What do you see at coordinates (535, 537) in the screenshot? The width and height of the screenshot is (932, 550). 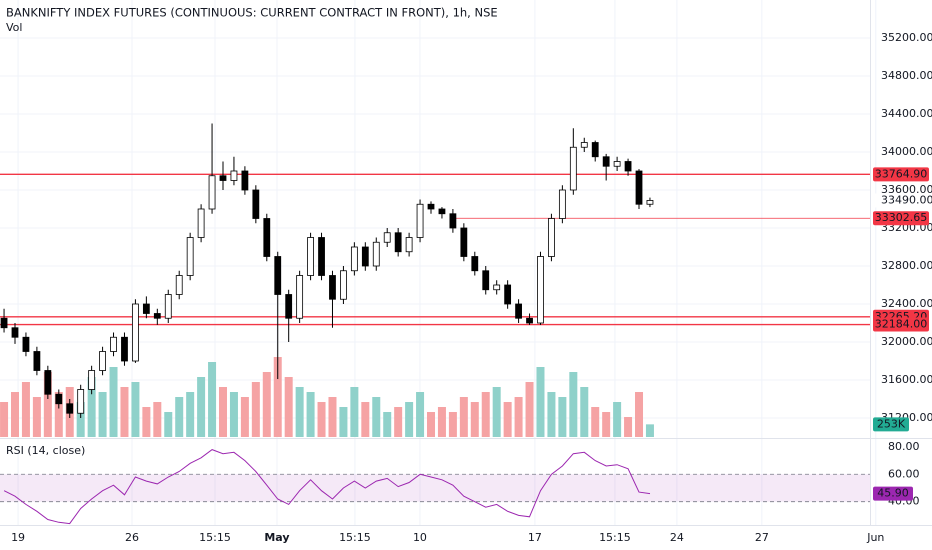 I see `x-tick-label: 17` at bounding box center [535, 537].